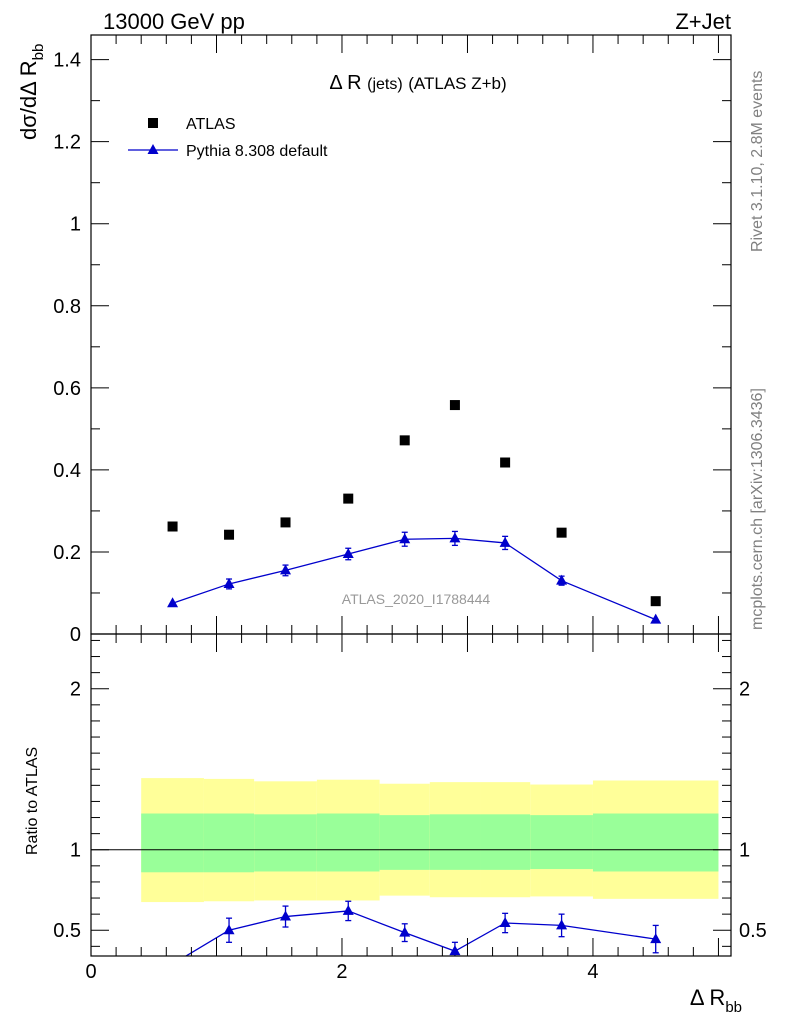 The width and height of the screenshot is (786, 1024). I want to click on ratio-y-tick-label-right: 2, so click(744, 690).